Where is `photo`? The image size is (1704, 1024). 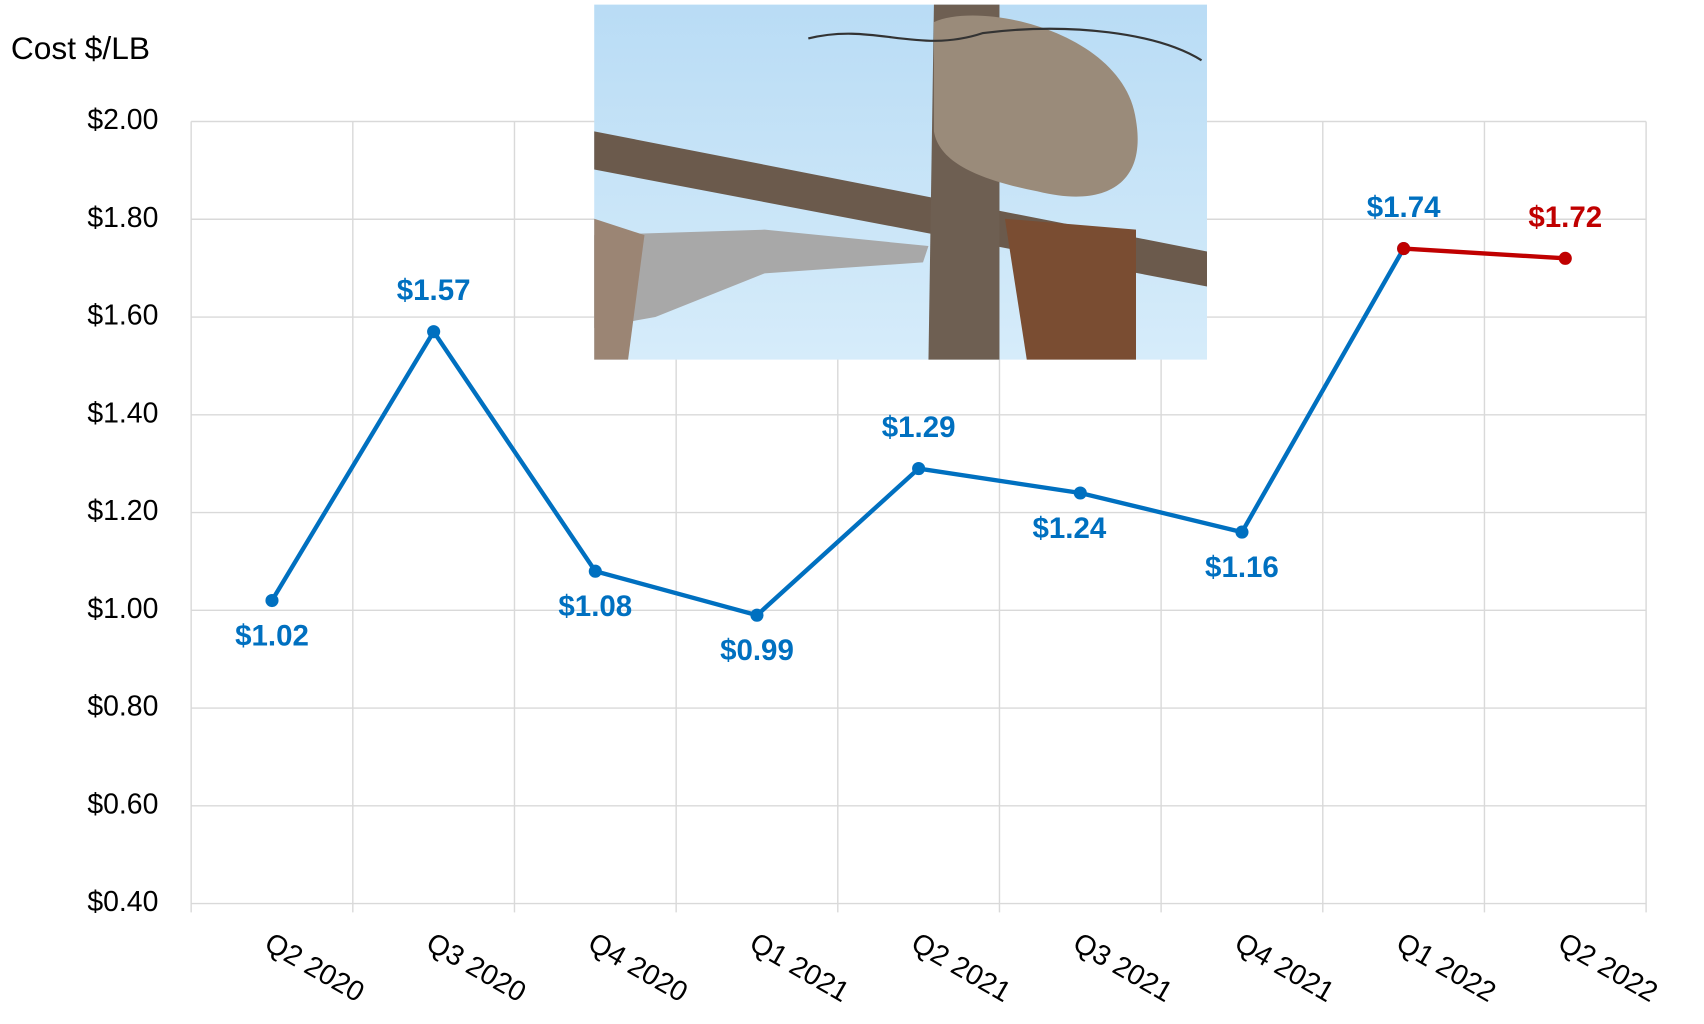 photo is located at coordinates (900, 182).